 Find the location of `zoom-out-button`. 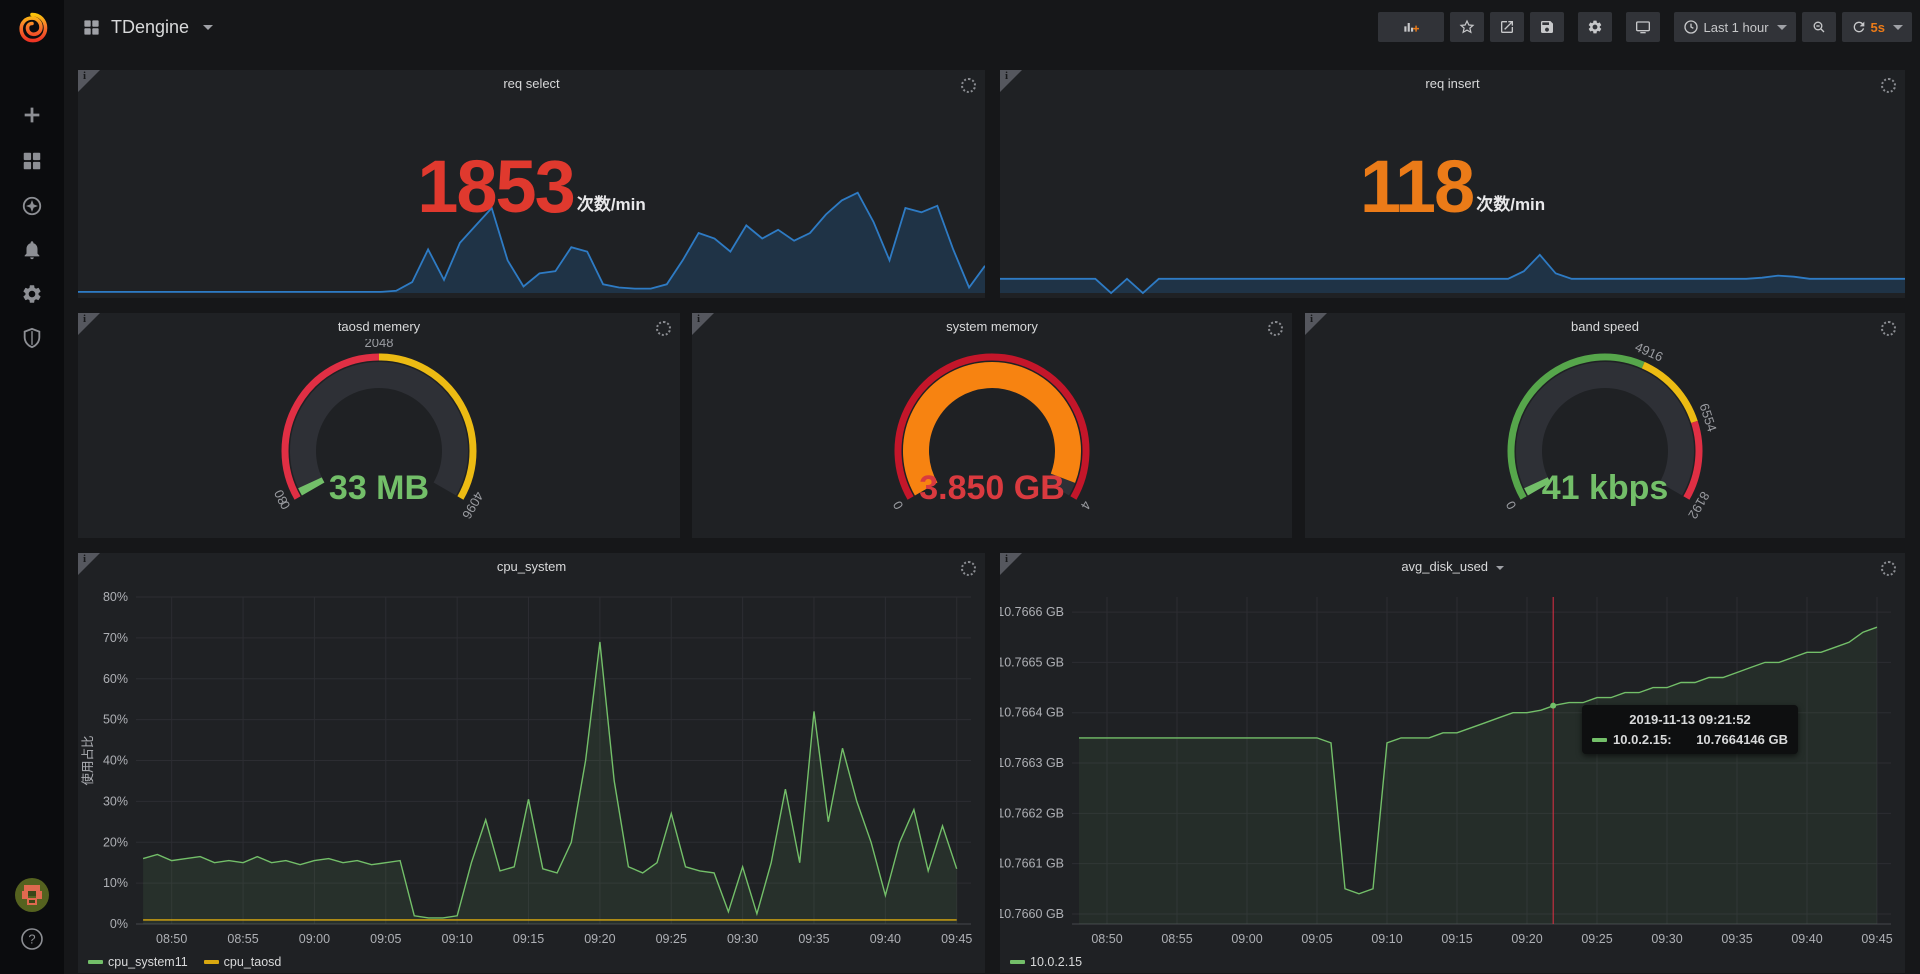

zoom-out-button is located at coordinates (1818, 27).